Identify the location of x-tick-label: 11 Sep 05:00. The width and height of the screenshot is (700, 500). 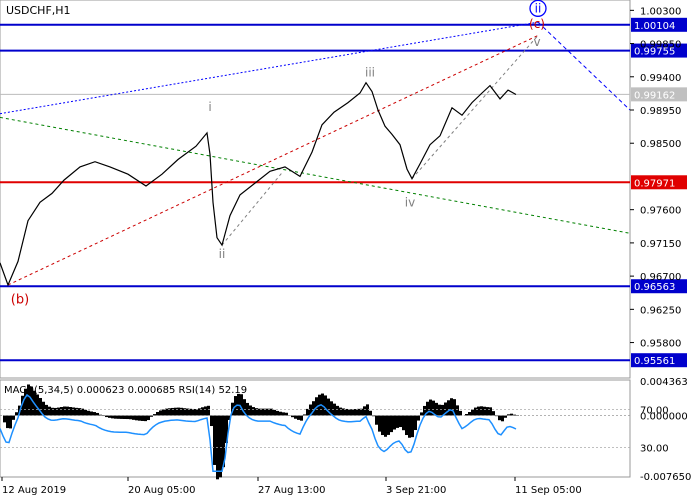
(548, 490).